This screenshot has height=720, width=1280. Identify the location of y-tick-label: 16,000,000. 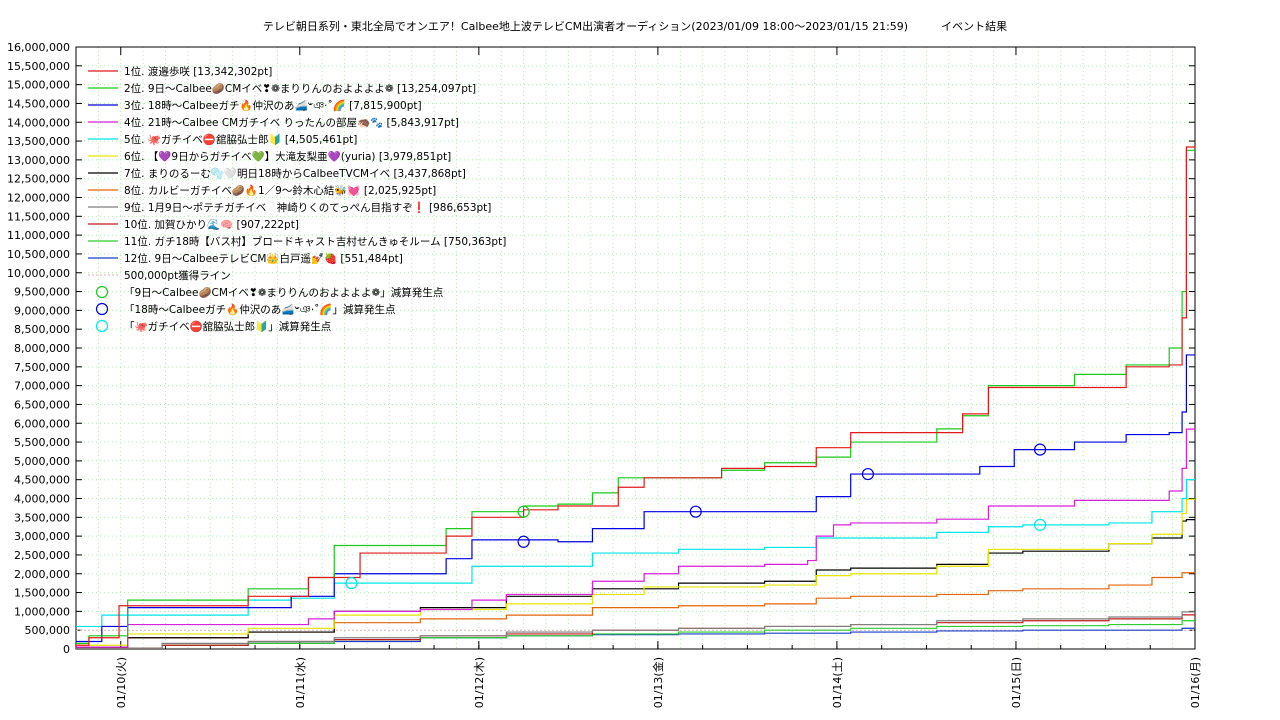
(38, 47).